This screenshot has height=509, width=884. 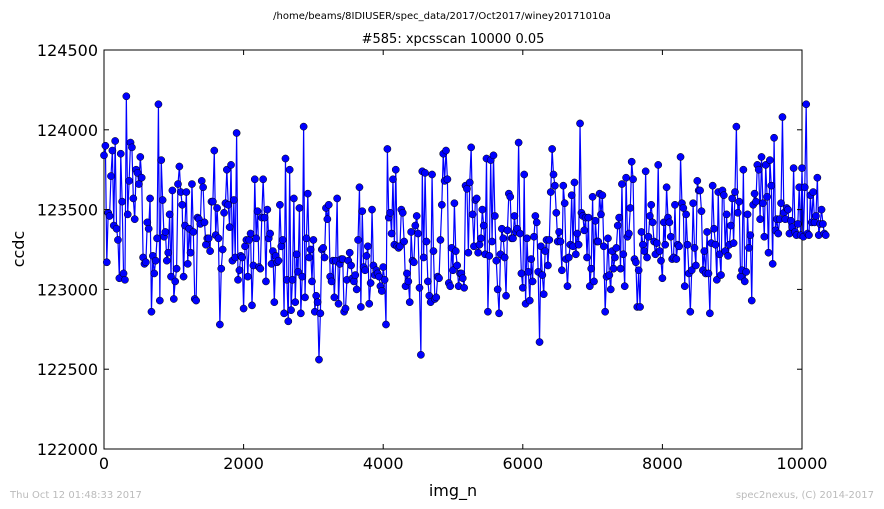 What do you see at coordinates (453, 491) in the screenshot?
I see `x-axis-label: img_n` at bounding box center [453, 491].